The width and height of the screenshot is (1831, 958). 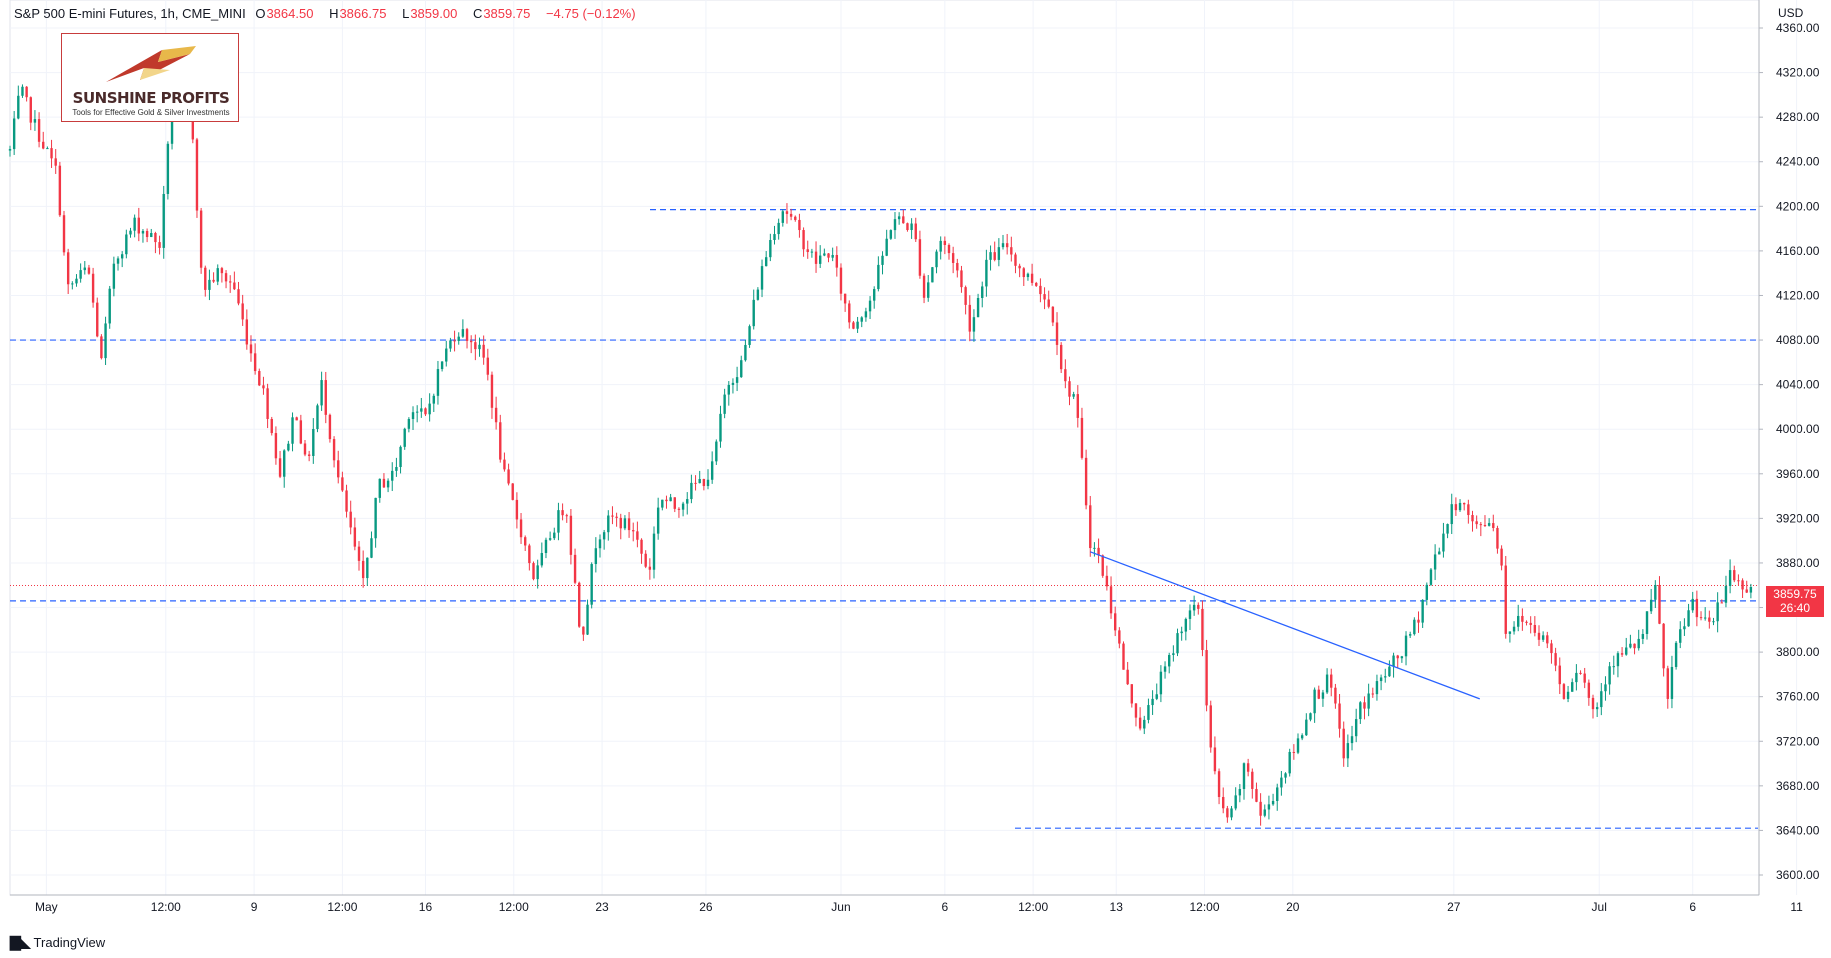 I want to click on x-tick-label: May, so click(x=46, y=907).